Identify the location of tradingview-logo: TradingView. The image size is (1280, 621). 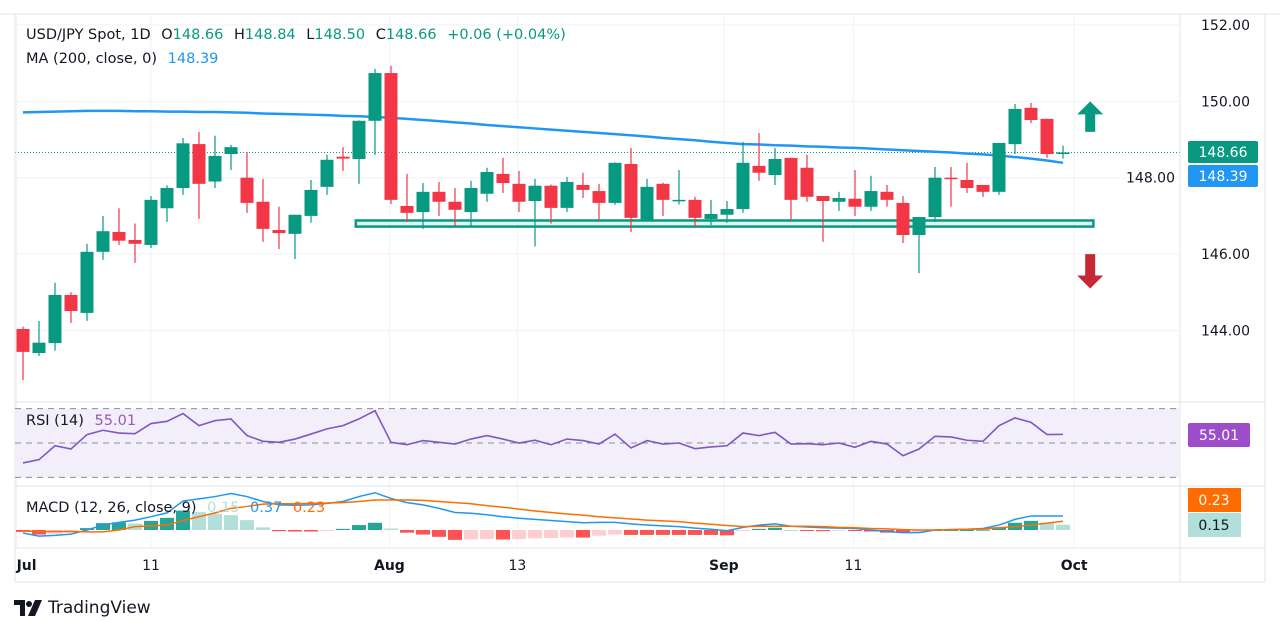
(82, 608).